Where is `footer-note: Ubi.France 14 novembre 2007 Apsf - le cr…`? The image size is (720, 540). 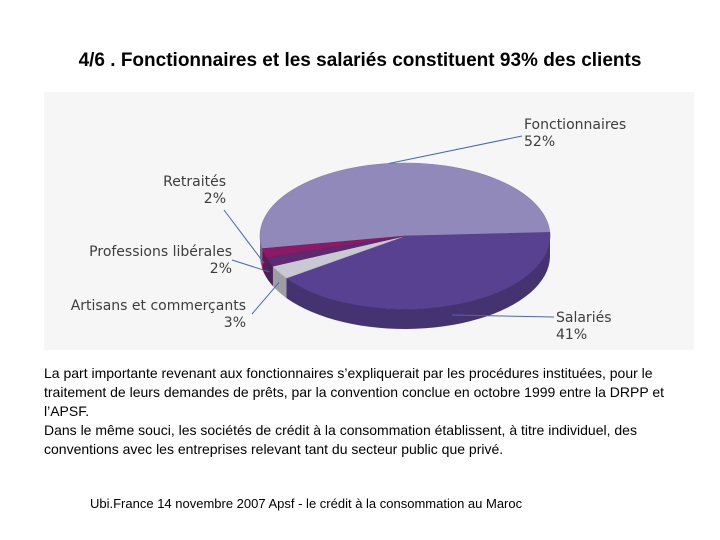 footer-note: Ubi.France 14 novembre 2007 Apsf - le cr… is located at coordinates (306, 503).